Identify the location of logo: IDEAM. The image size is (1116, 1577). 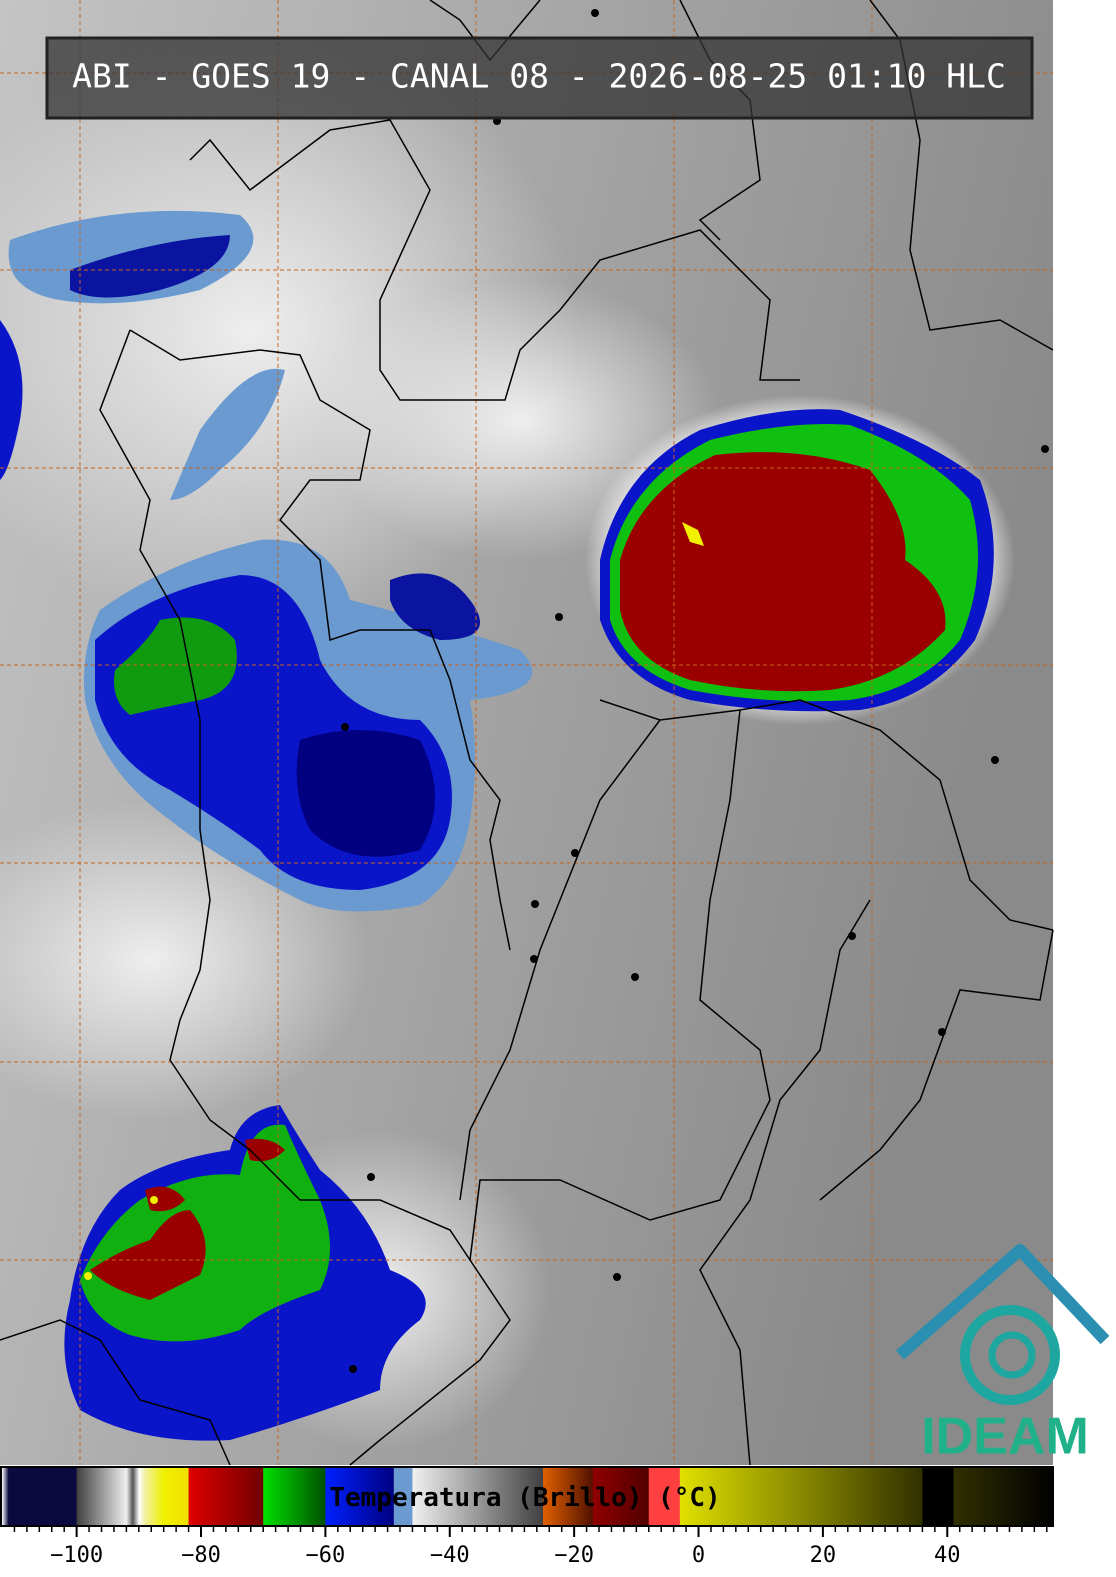
(1003, 1355).